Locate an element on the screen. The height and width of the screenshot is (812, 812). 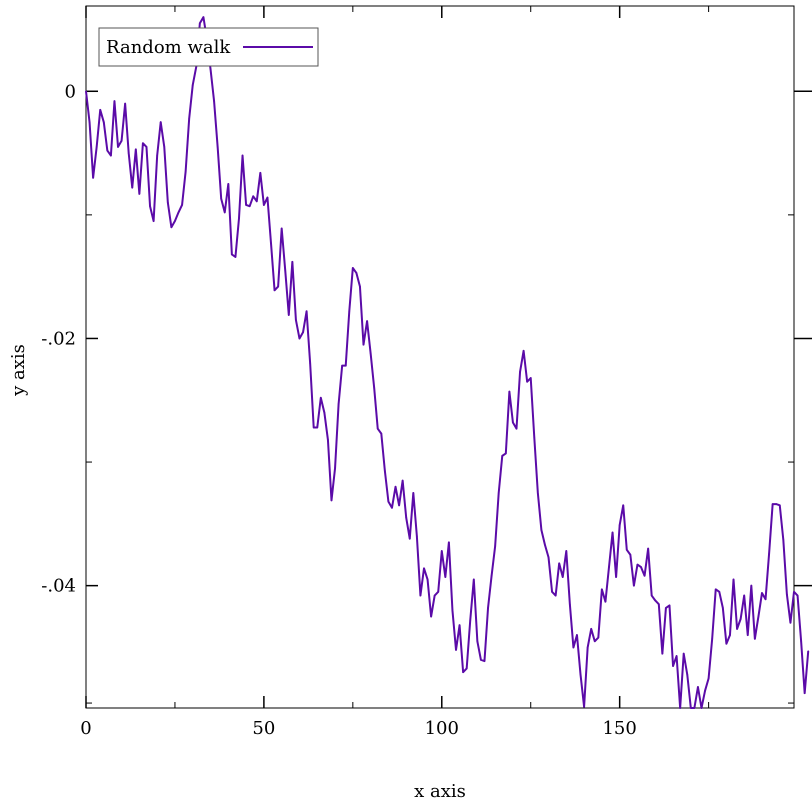
legend: Random walk is located at coordinates (208, 47).